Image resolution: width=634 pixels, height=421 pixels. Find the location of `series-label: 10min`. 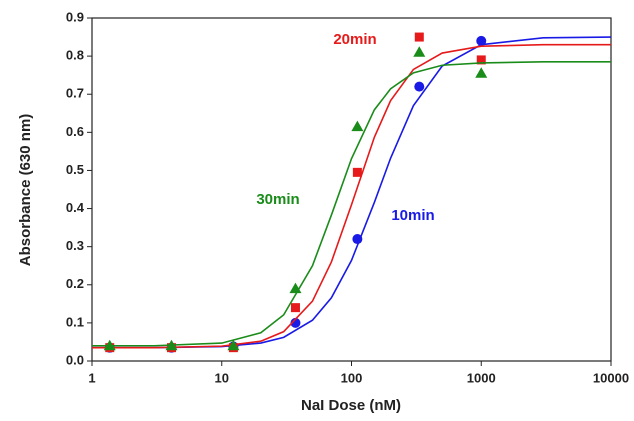

series-label: 10min is located at coordinates (412, 215).